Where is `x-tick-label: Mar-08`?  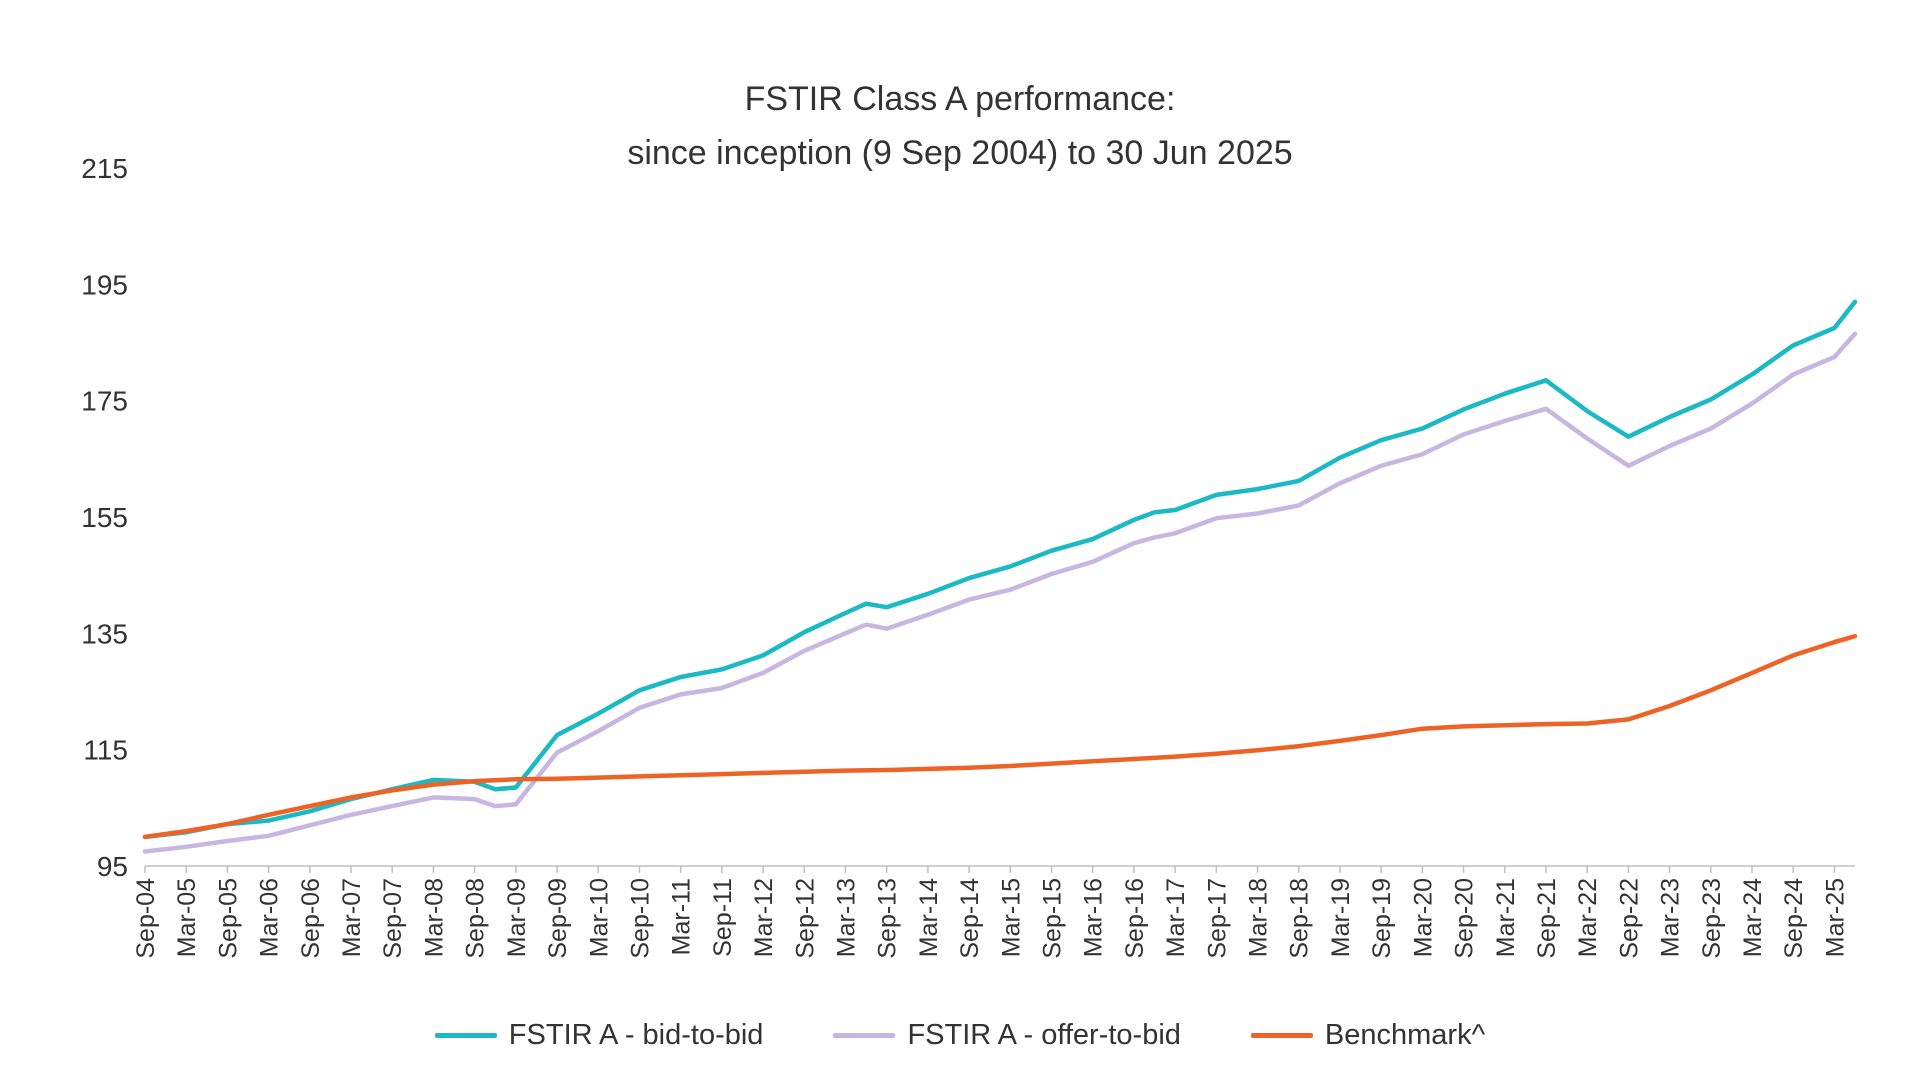
x-tick-label: Mar-08 is located at coordinates (434, 917).